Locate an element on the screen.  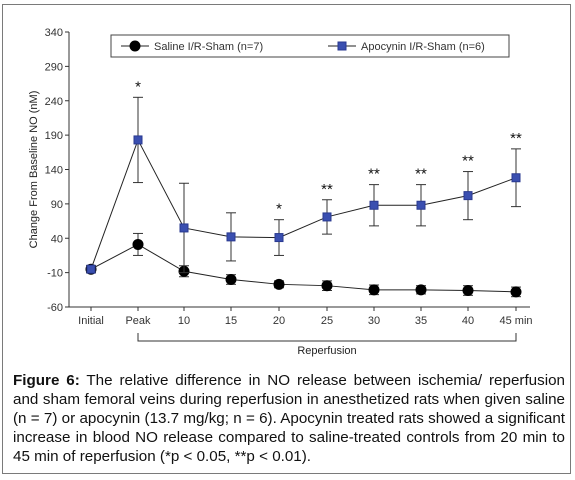
x-tick-label: 40 is located at coordinates (468, 321).